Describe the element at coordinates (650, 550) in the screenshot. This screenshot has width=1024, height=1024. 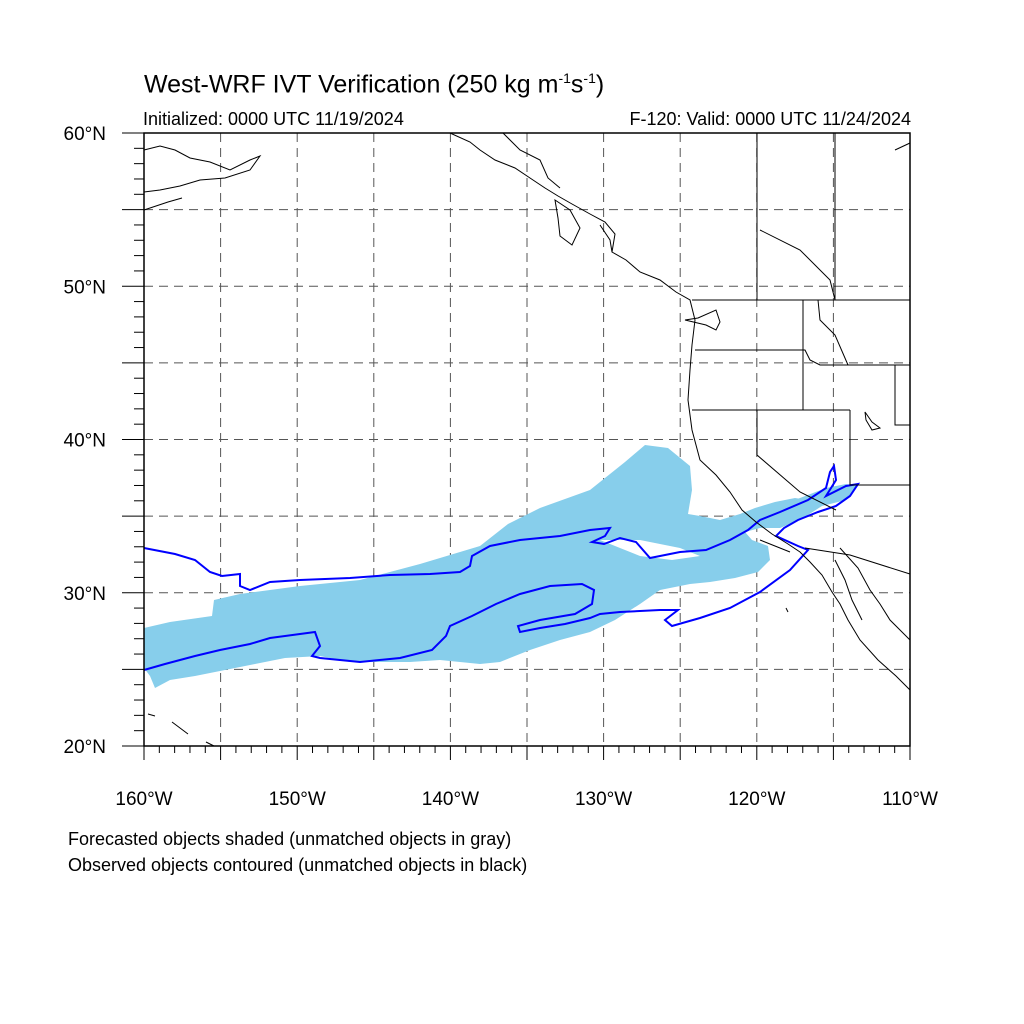
I see `forecast-gap` at that location.